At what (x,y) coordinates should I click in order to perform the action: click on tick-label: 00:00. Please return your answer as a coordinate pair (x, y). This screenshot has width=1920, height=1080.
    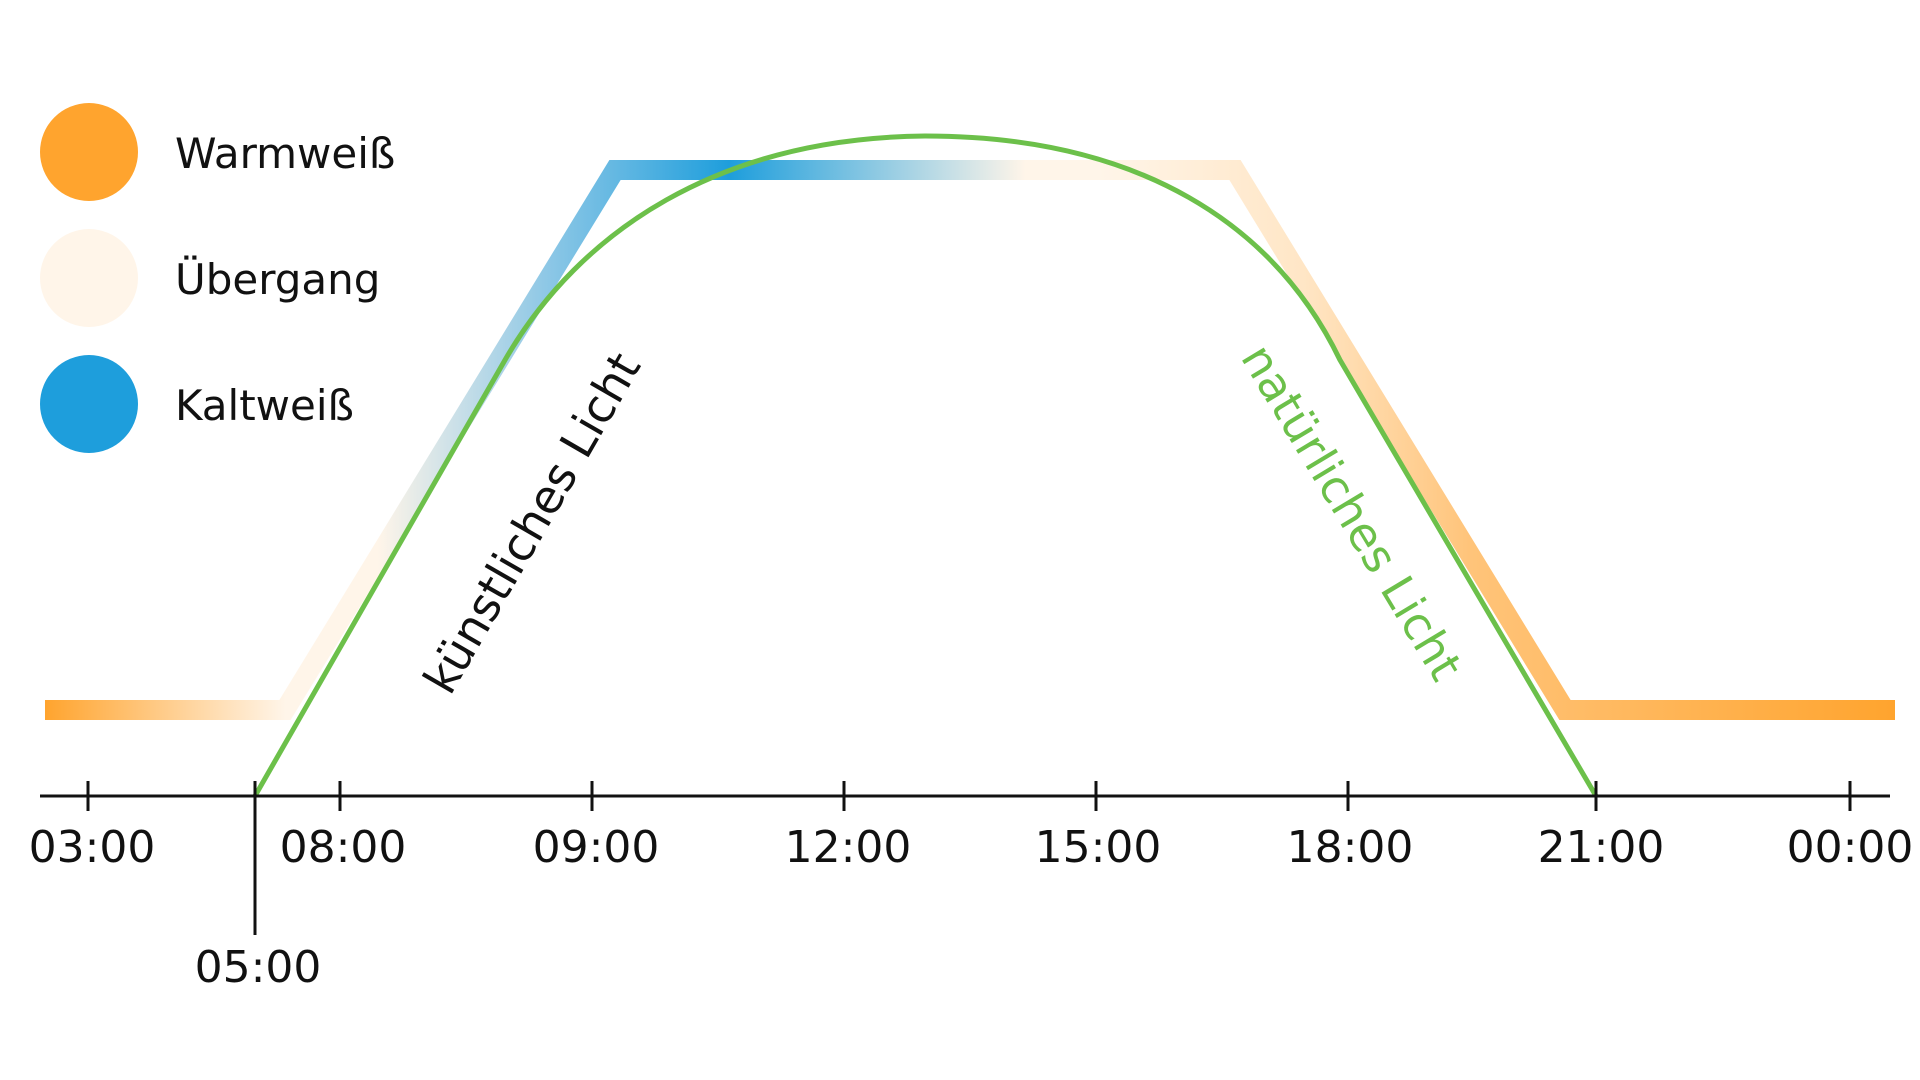
    Looking at the image, I should click on (1850, 847).